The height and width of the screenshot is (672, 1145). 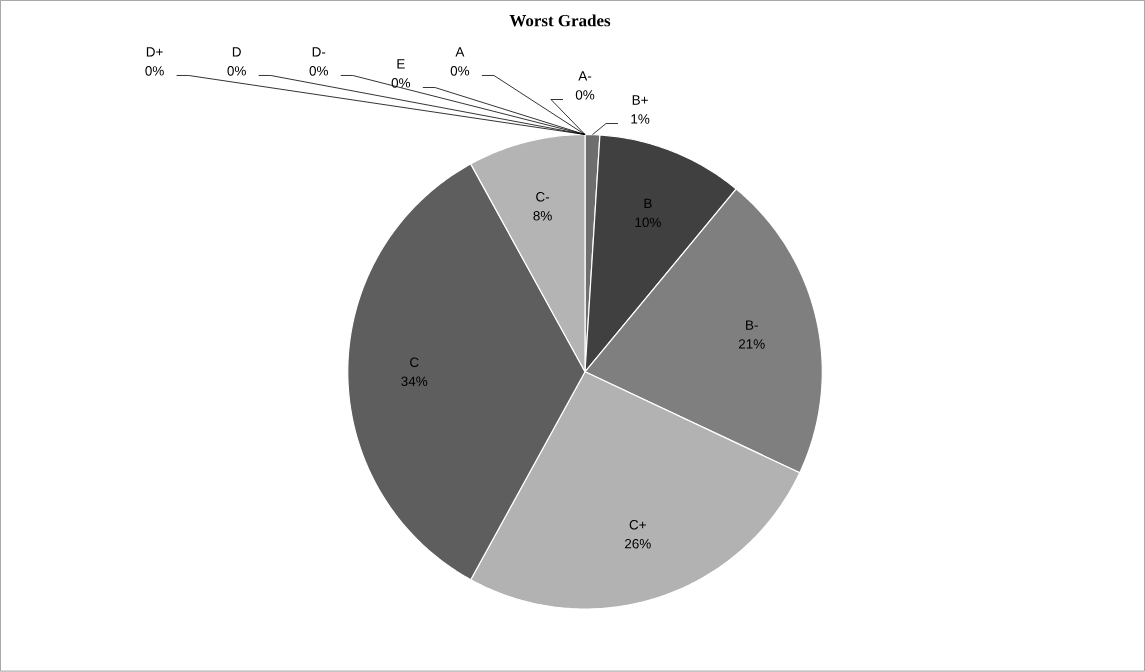 I want to click on category-label: A-, so click(x=585, y=76).